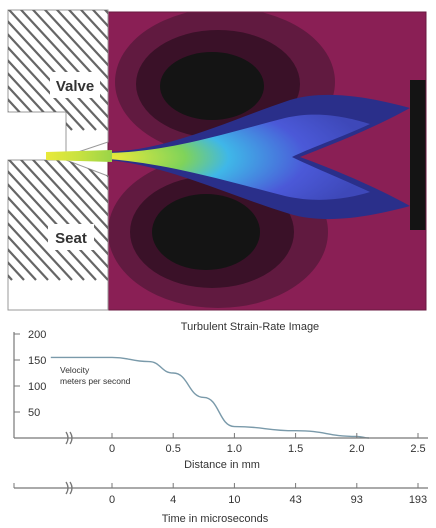 The height and width of the screenshot is (528, 436). What do you see at coordinates (356, 449) in the screenshot?
I see `distance-tick-label: 2.0` at bounding box center [356, 449].